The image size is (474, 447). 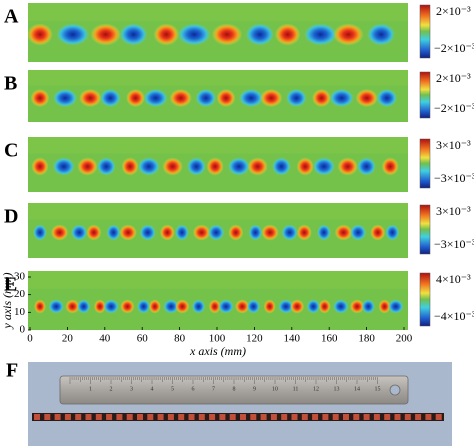 I want to click on ruler-number: 1, so click(x=90, y=389).